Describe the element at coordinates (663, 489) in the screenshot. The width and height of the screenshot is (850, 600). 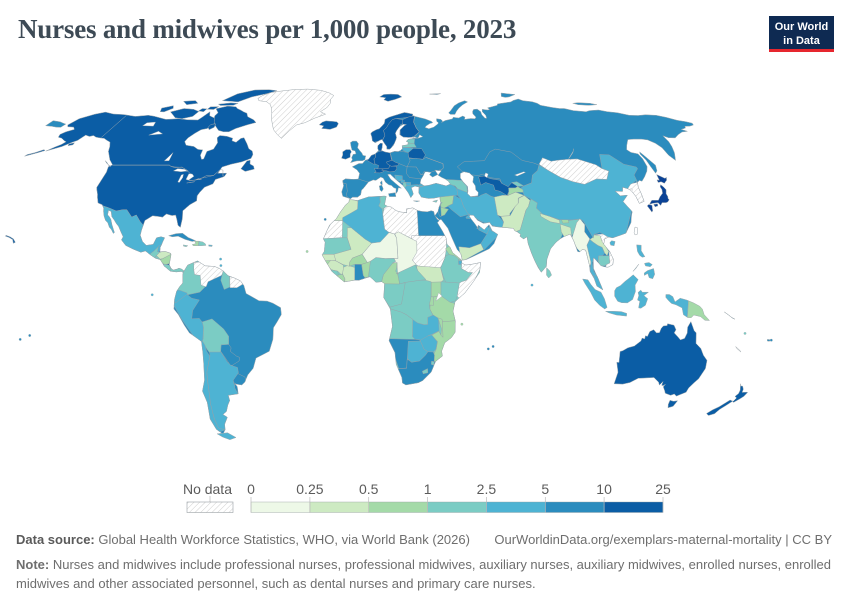
I see `svg-text: 25` at that location.